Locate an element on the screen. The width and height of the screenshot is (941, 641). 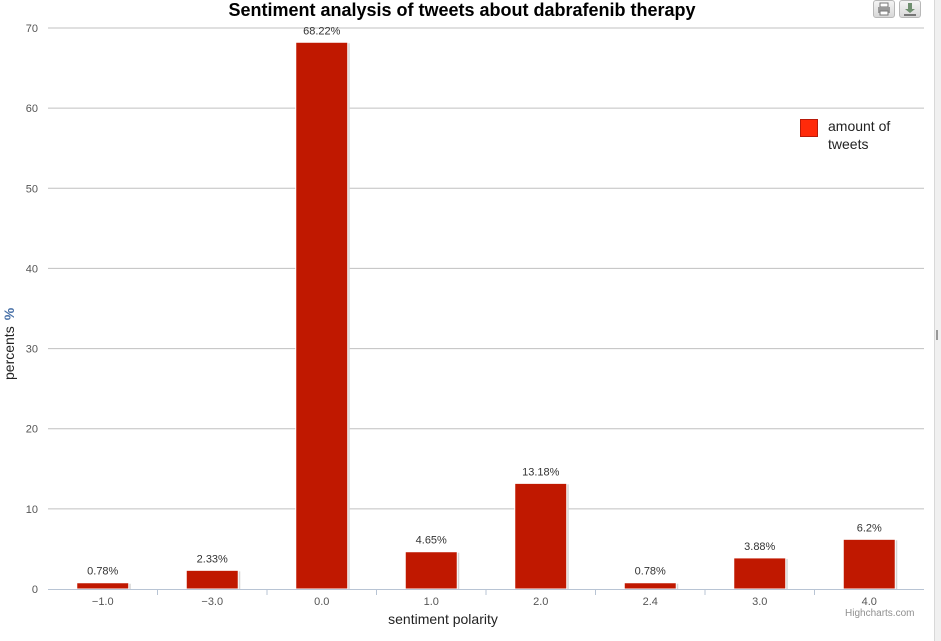
printer-icon is located at coordinates (884, 9).